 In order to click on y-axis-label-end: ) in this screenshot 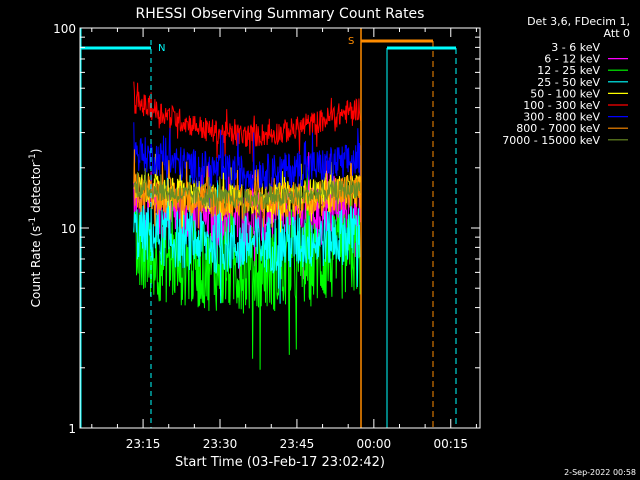, I will do `click(36, 151)`.